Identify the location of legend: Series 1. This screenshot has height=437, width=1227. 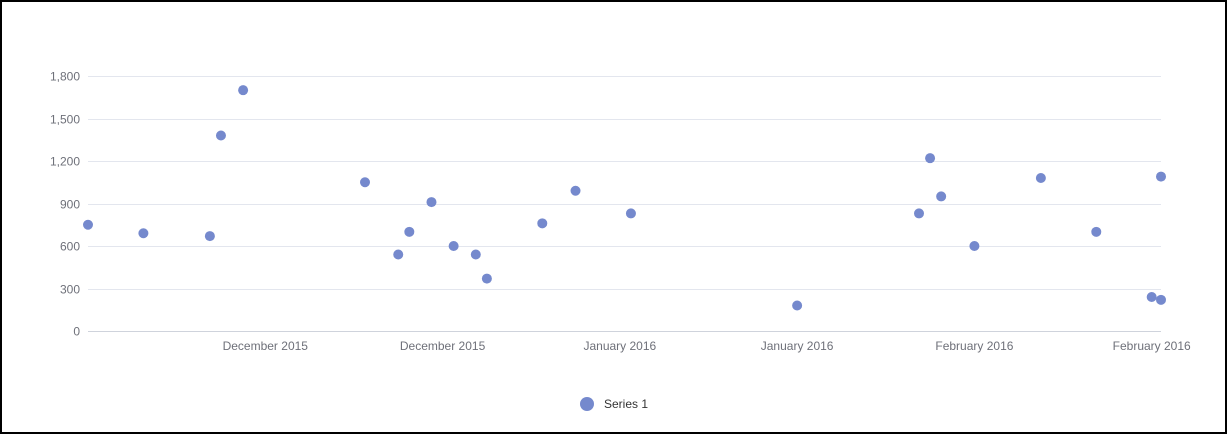
(614, 404).